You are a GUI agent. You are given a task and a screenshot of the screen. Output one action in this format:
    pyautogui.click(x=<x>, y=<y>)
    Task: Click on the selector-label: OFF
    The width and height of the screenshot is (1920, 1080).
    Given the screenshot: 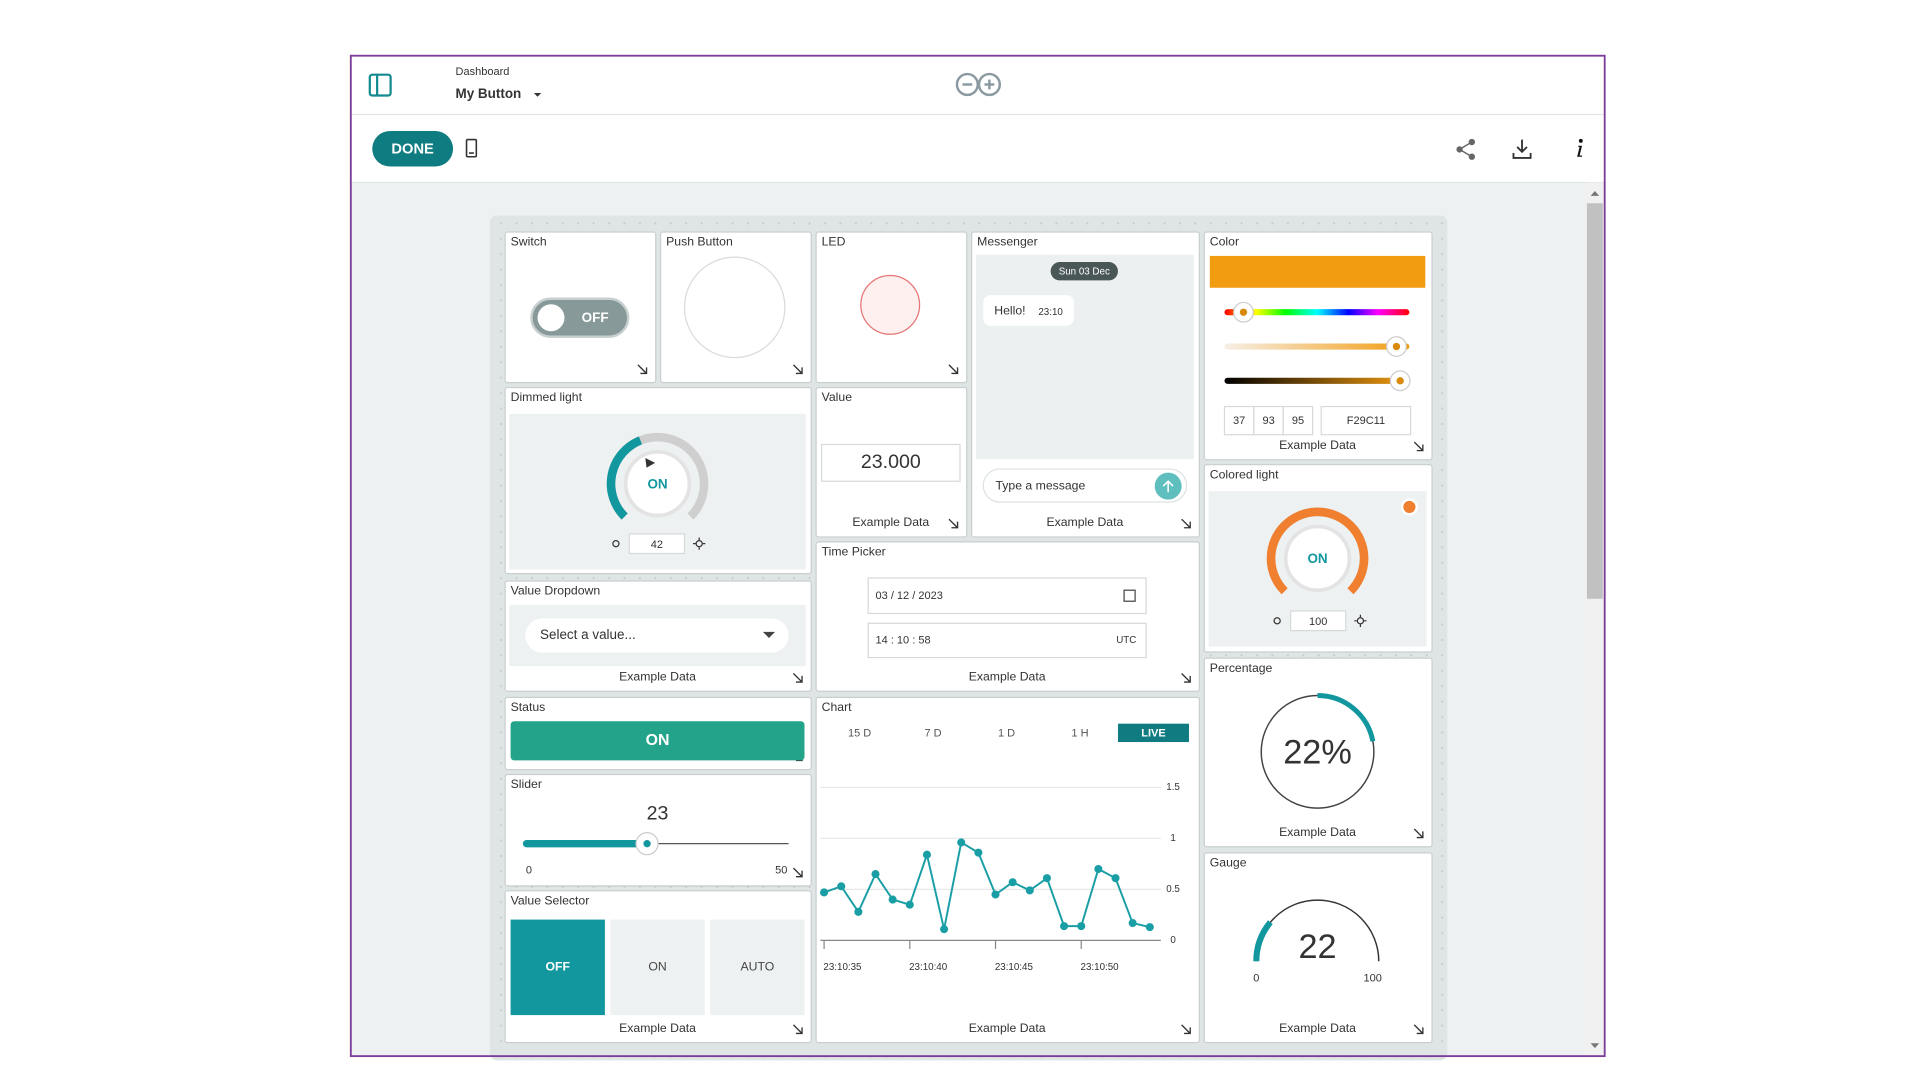 What is the action you would take?
    pyautogui.click(x=558, y=967)
    